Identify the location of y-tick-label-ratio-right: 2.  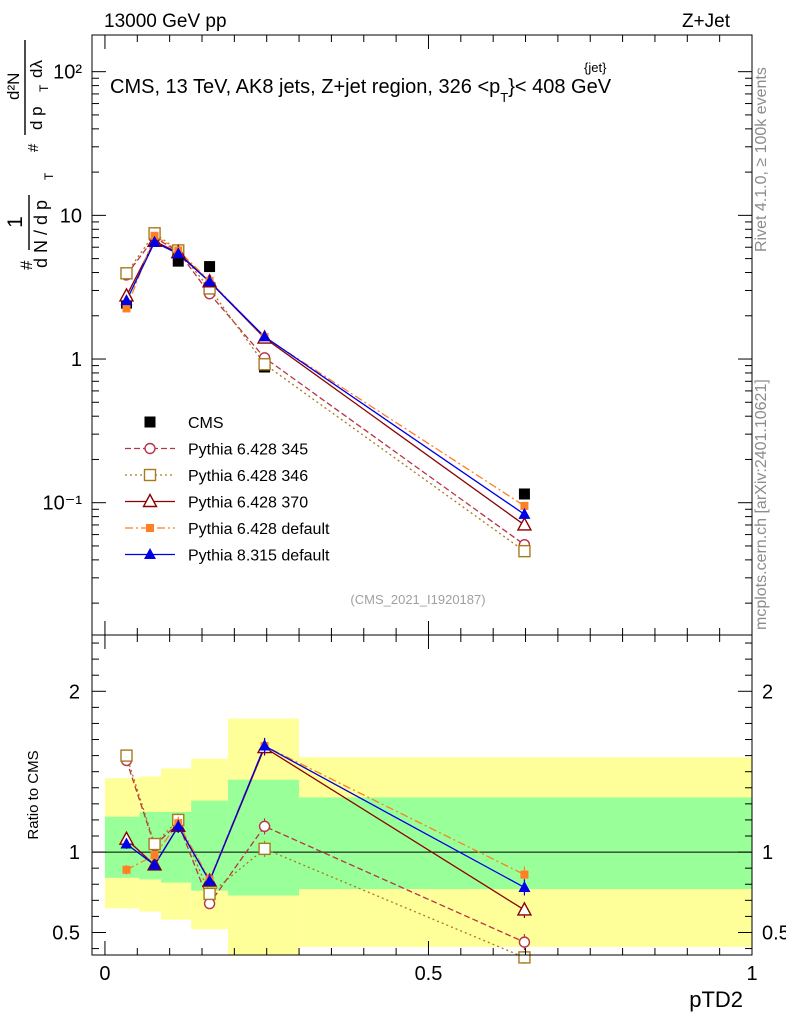
(767, 692).